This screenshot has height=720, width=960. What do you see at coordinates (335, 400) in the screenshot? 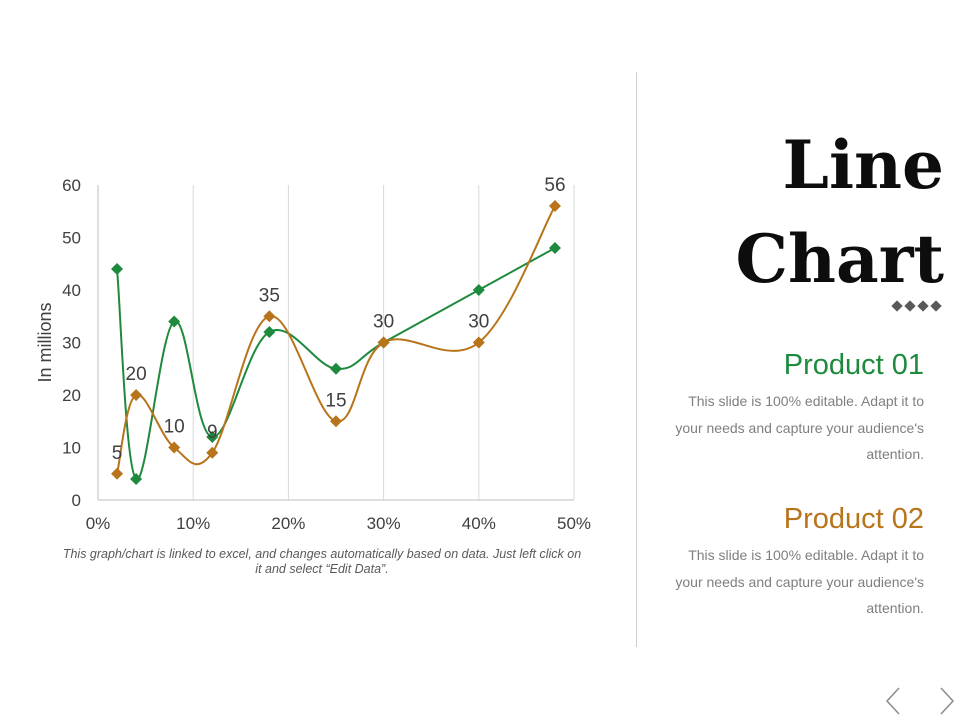
I see `series-2-data-label: 15` at bounding box center [335, 400].